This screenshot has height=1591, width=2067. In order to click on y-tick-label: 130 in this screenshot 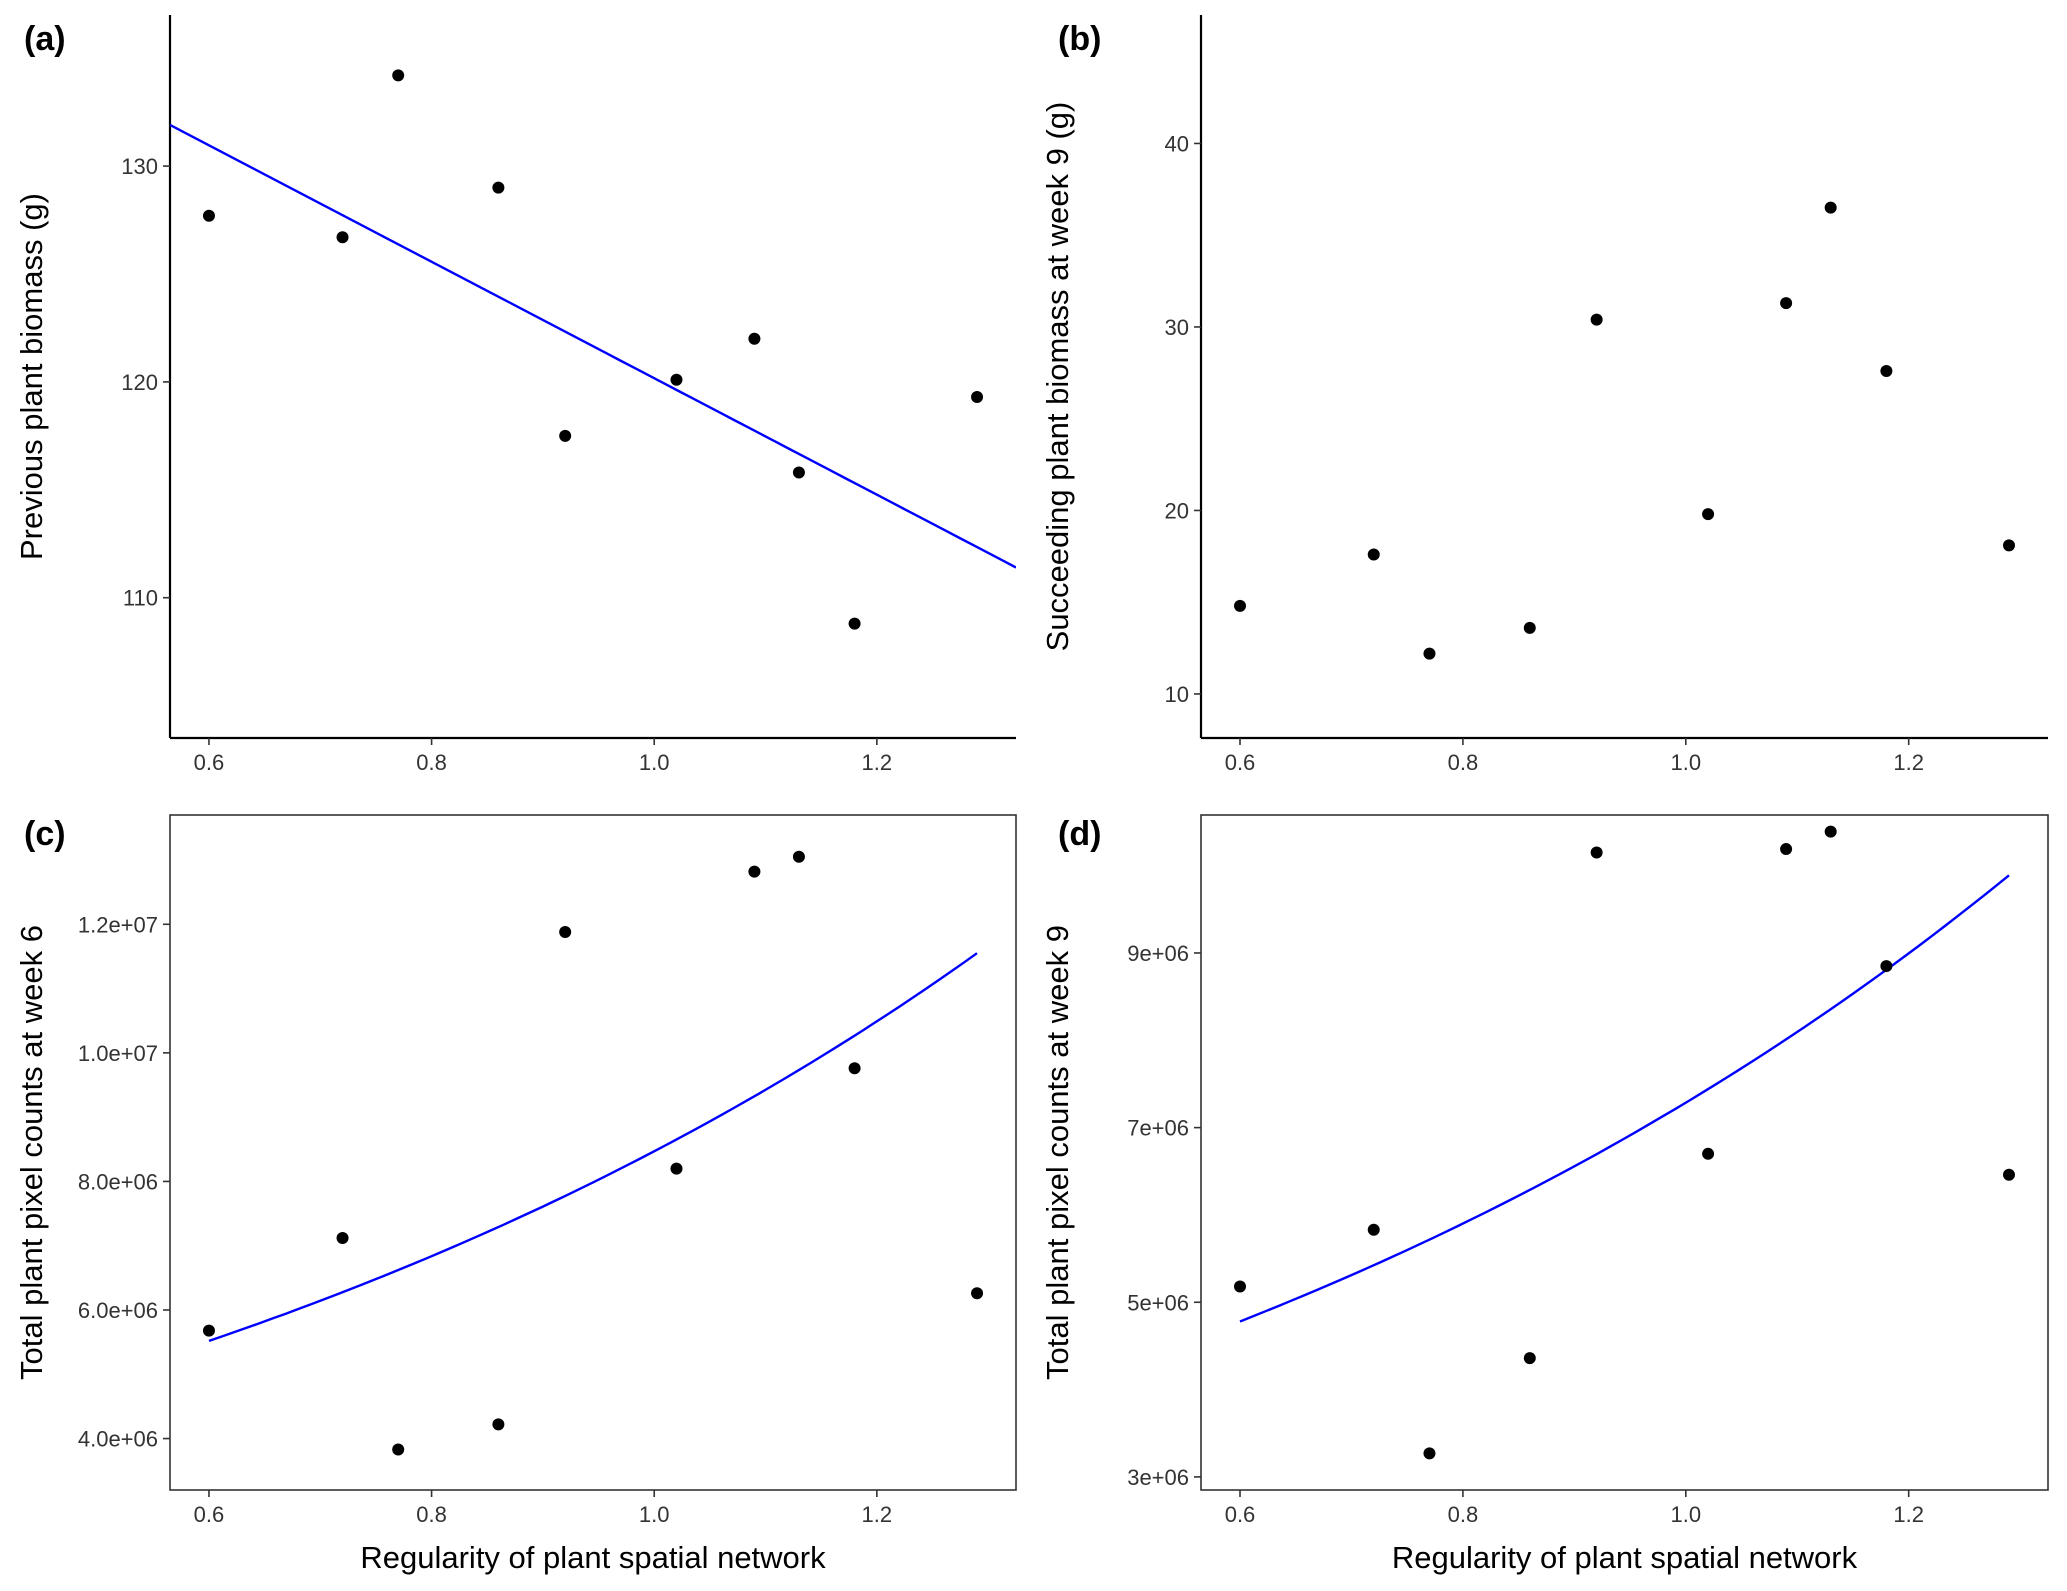, I will do `click(139, 166)`.